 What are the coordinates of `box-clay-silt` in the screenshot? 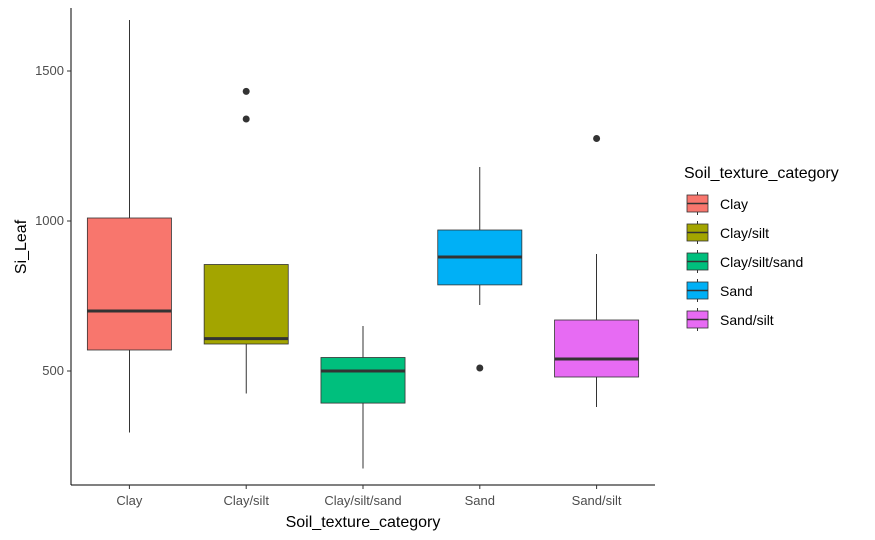 It's located at (246, 240).